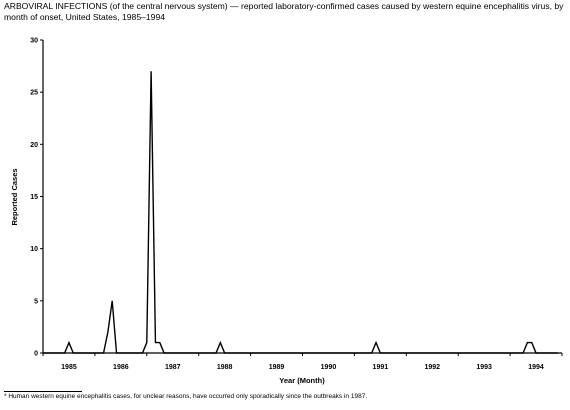  What do you see at coordinates (34, 145) in the screenshot?
I see `y-tick-label: 20` at bounding box center [34, 145].